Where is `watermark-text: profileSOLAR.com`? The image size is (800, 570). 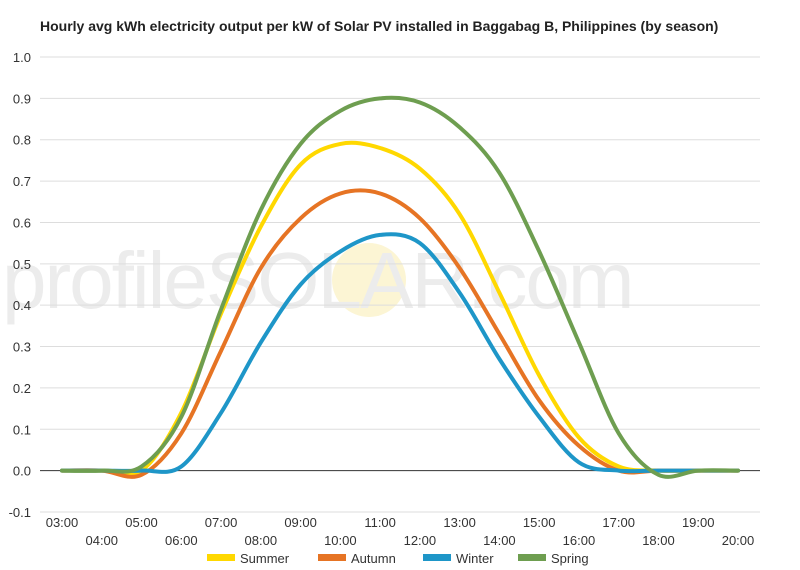 watermark-text: profileSOLAR.com is located at coordinates (317, 280).